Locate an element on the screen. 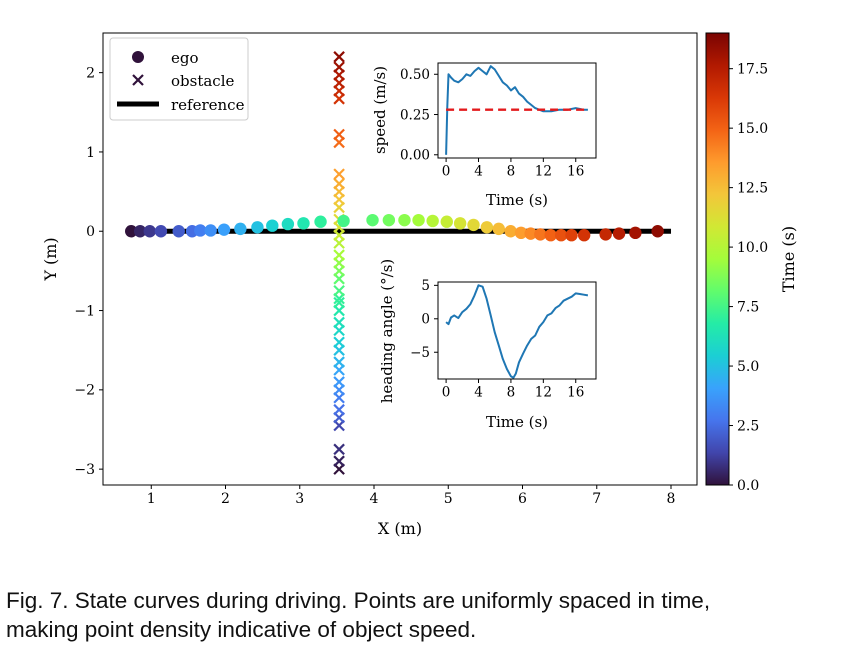 This screenshot has width=855, height=655. main-x-tick-label: 8 is located at coordinates (671, 499).